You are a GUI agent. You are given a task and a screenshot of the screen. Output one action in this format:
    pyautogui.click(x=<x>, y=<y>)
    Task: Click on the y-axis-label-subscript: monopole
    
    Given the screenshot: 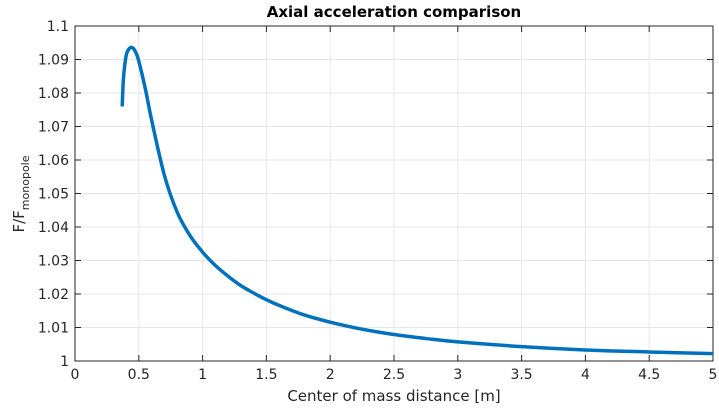 What is the action you would take?
    pyautogui.click(x=25, y=182)
    